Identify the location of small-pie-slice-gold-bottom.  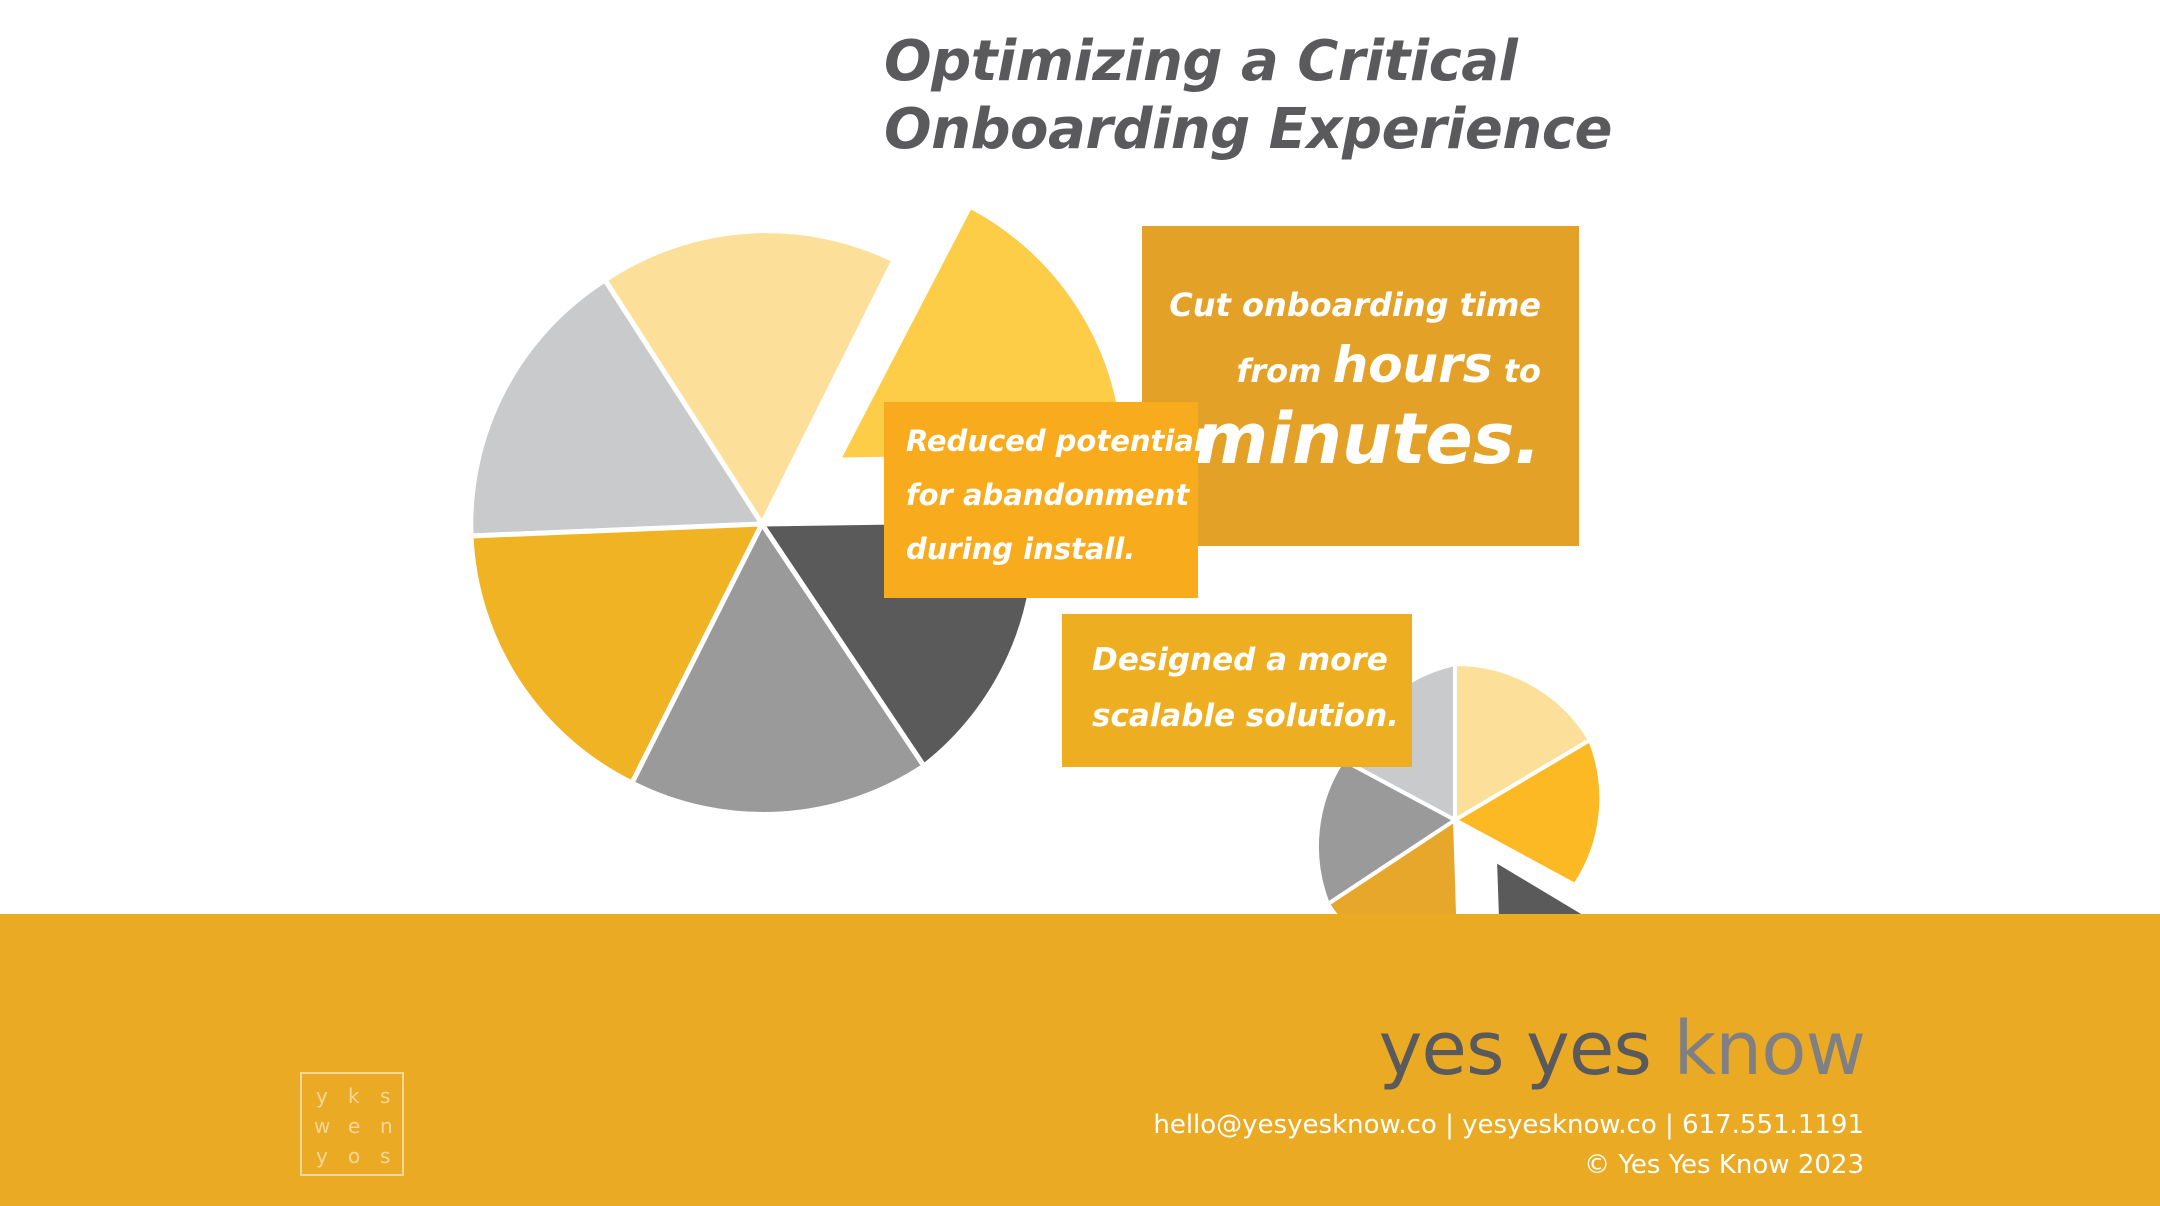
(1393, 865).